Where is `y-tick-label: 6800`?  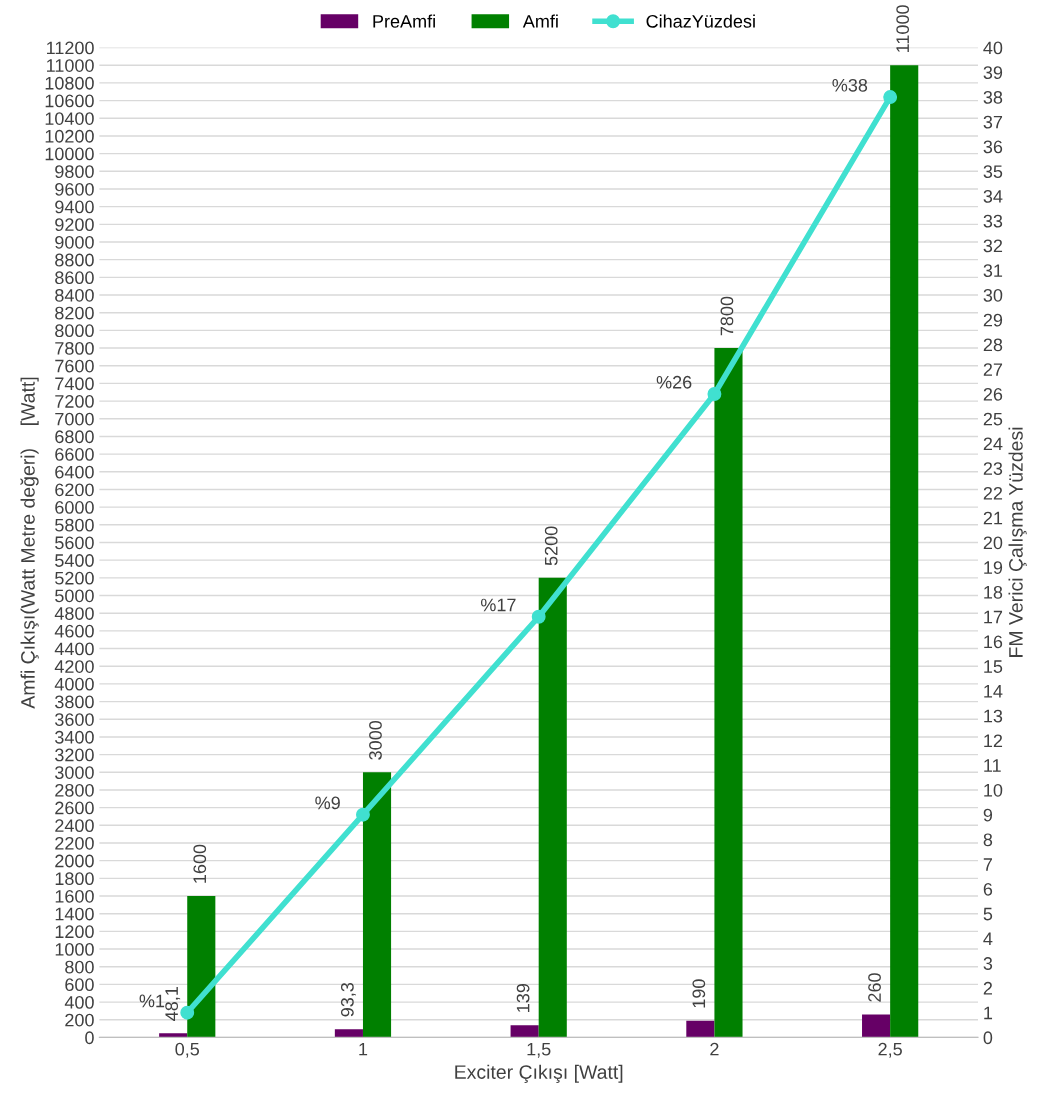 y-tick-label: 6800 is located at coordinates (74, 437).